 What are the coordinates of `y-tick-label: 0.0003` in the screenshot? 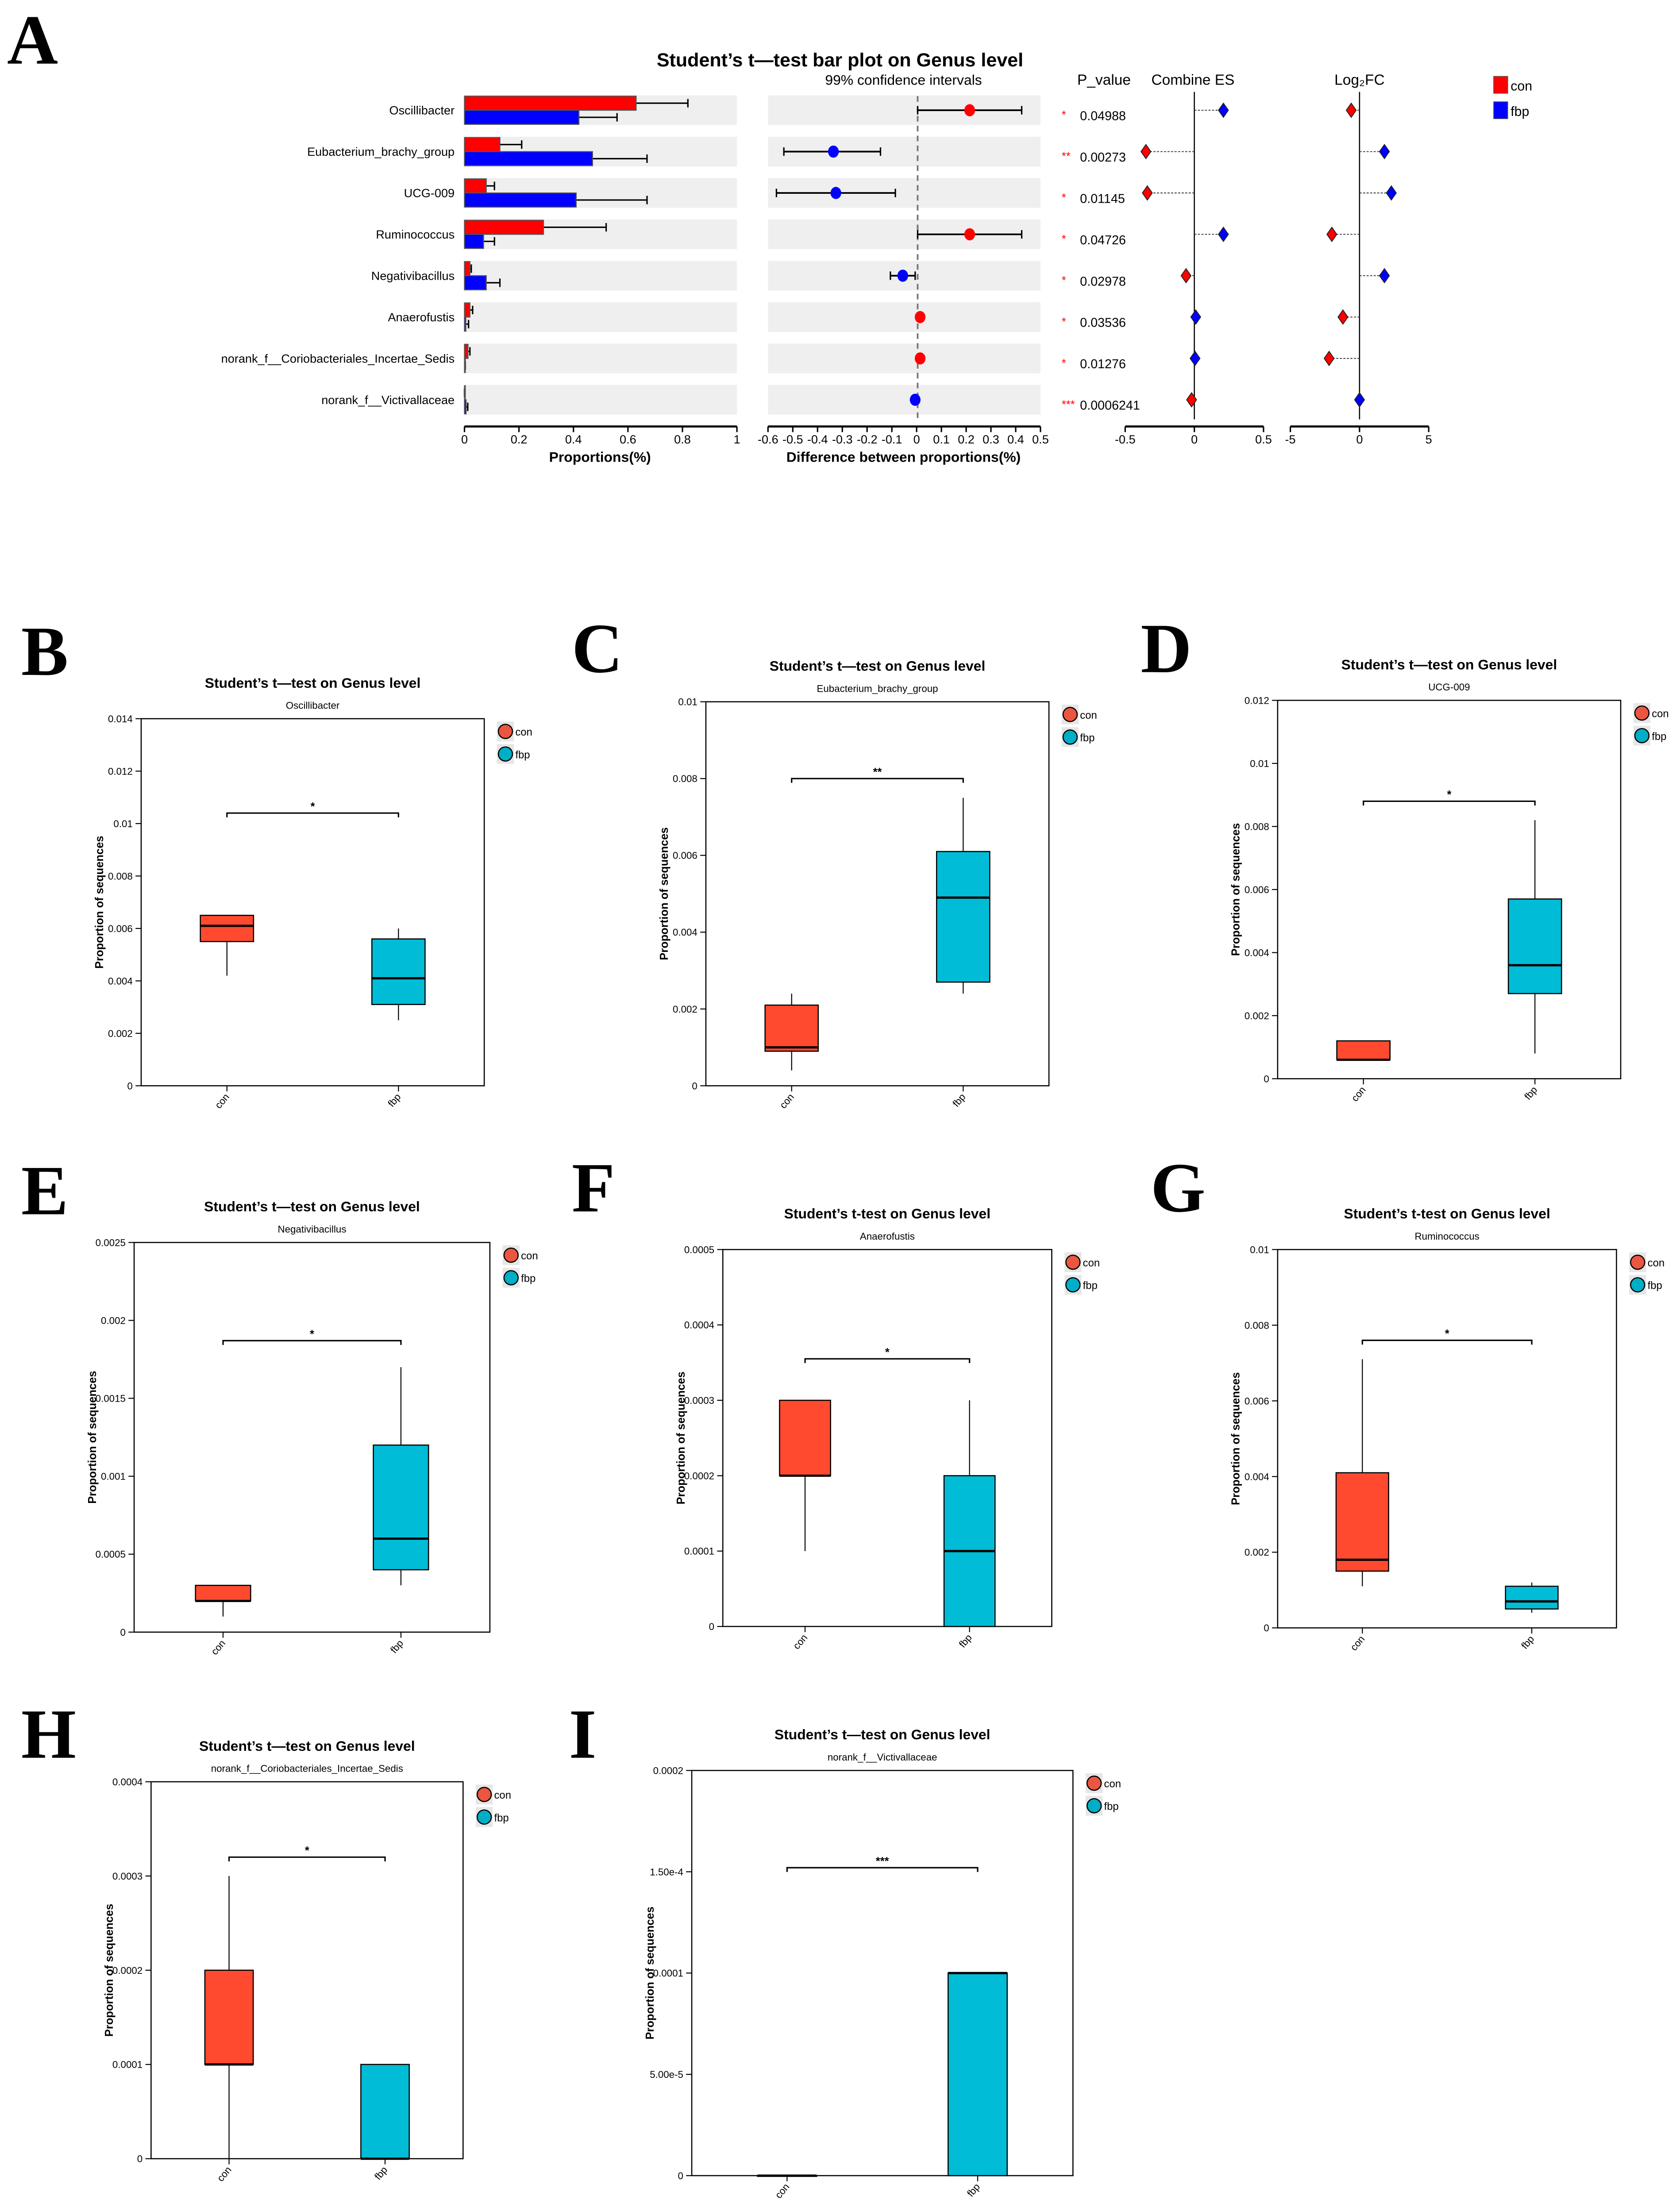 It's located at (699, 1400).